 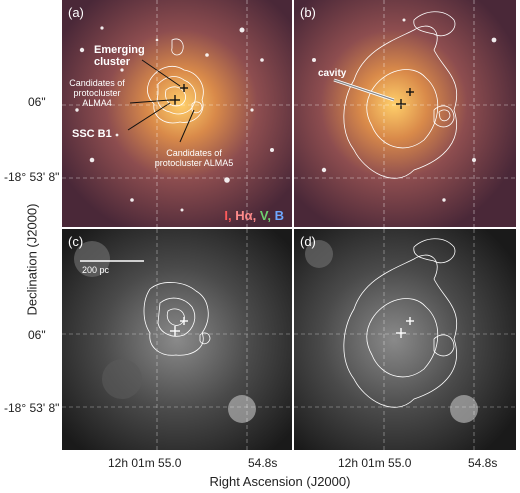 I want to click on y-tick-53-bottom: -18° 53' 8", so click(x=32, y=408).